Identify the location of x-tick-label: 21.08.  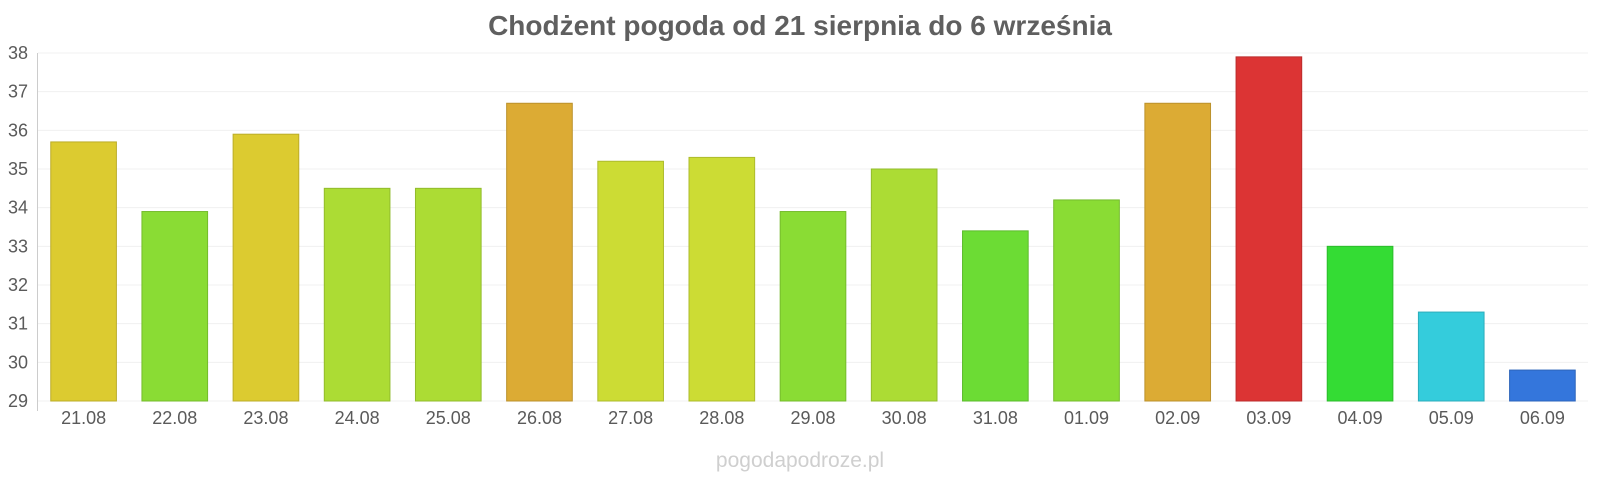
(83, 418).